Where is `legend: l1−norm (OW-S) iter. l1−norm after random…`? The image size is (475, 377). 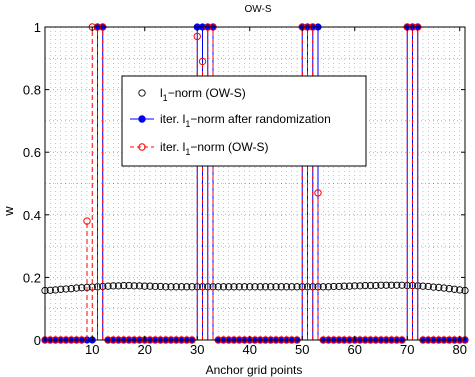
legend: l1−norm (OW-S) iter. l1−norm after random… is located at coordinates (244, 121).